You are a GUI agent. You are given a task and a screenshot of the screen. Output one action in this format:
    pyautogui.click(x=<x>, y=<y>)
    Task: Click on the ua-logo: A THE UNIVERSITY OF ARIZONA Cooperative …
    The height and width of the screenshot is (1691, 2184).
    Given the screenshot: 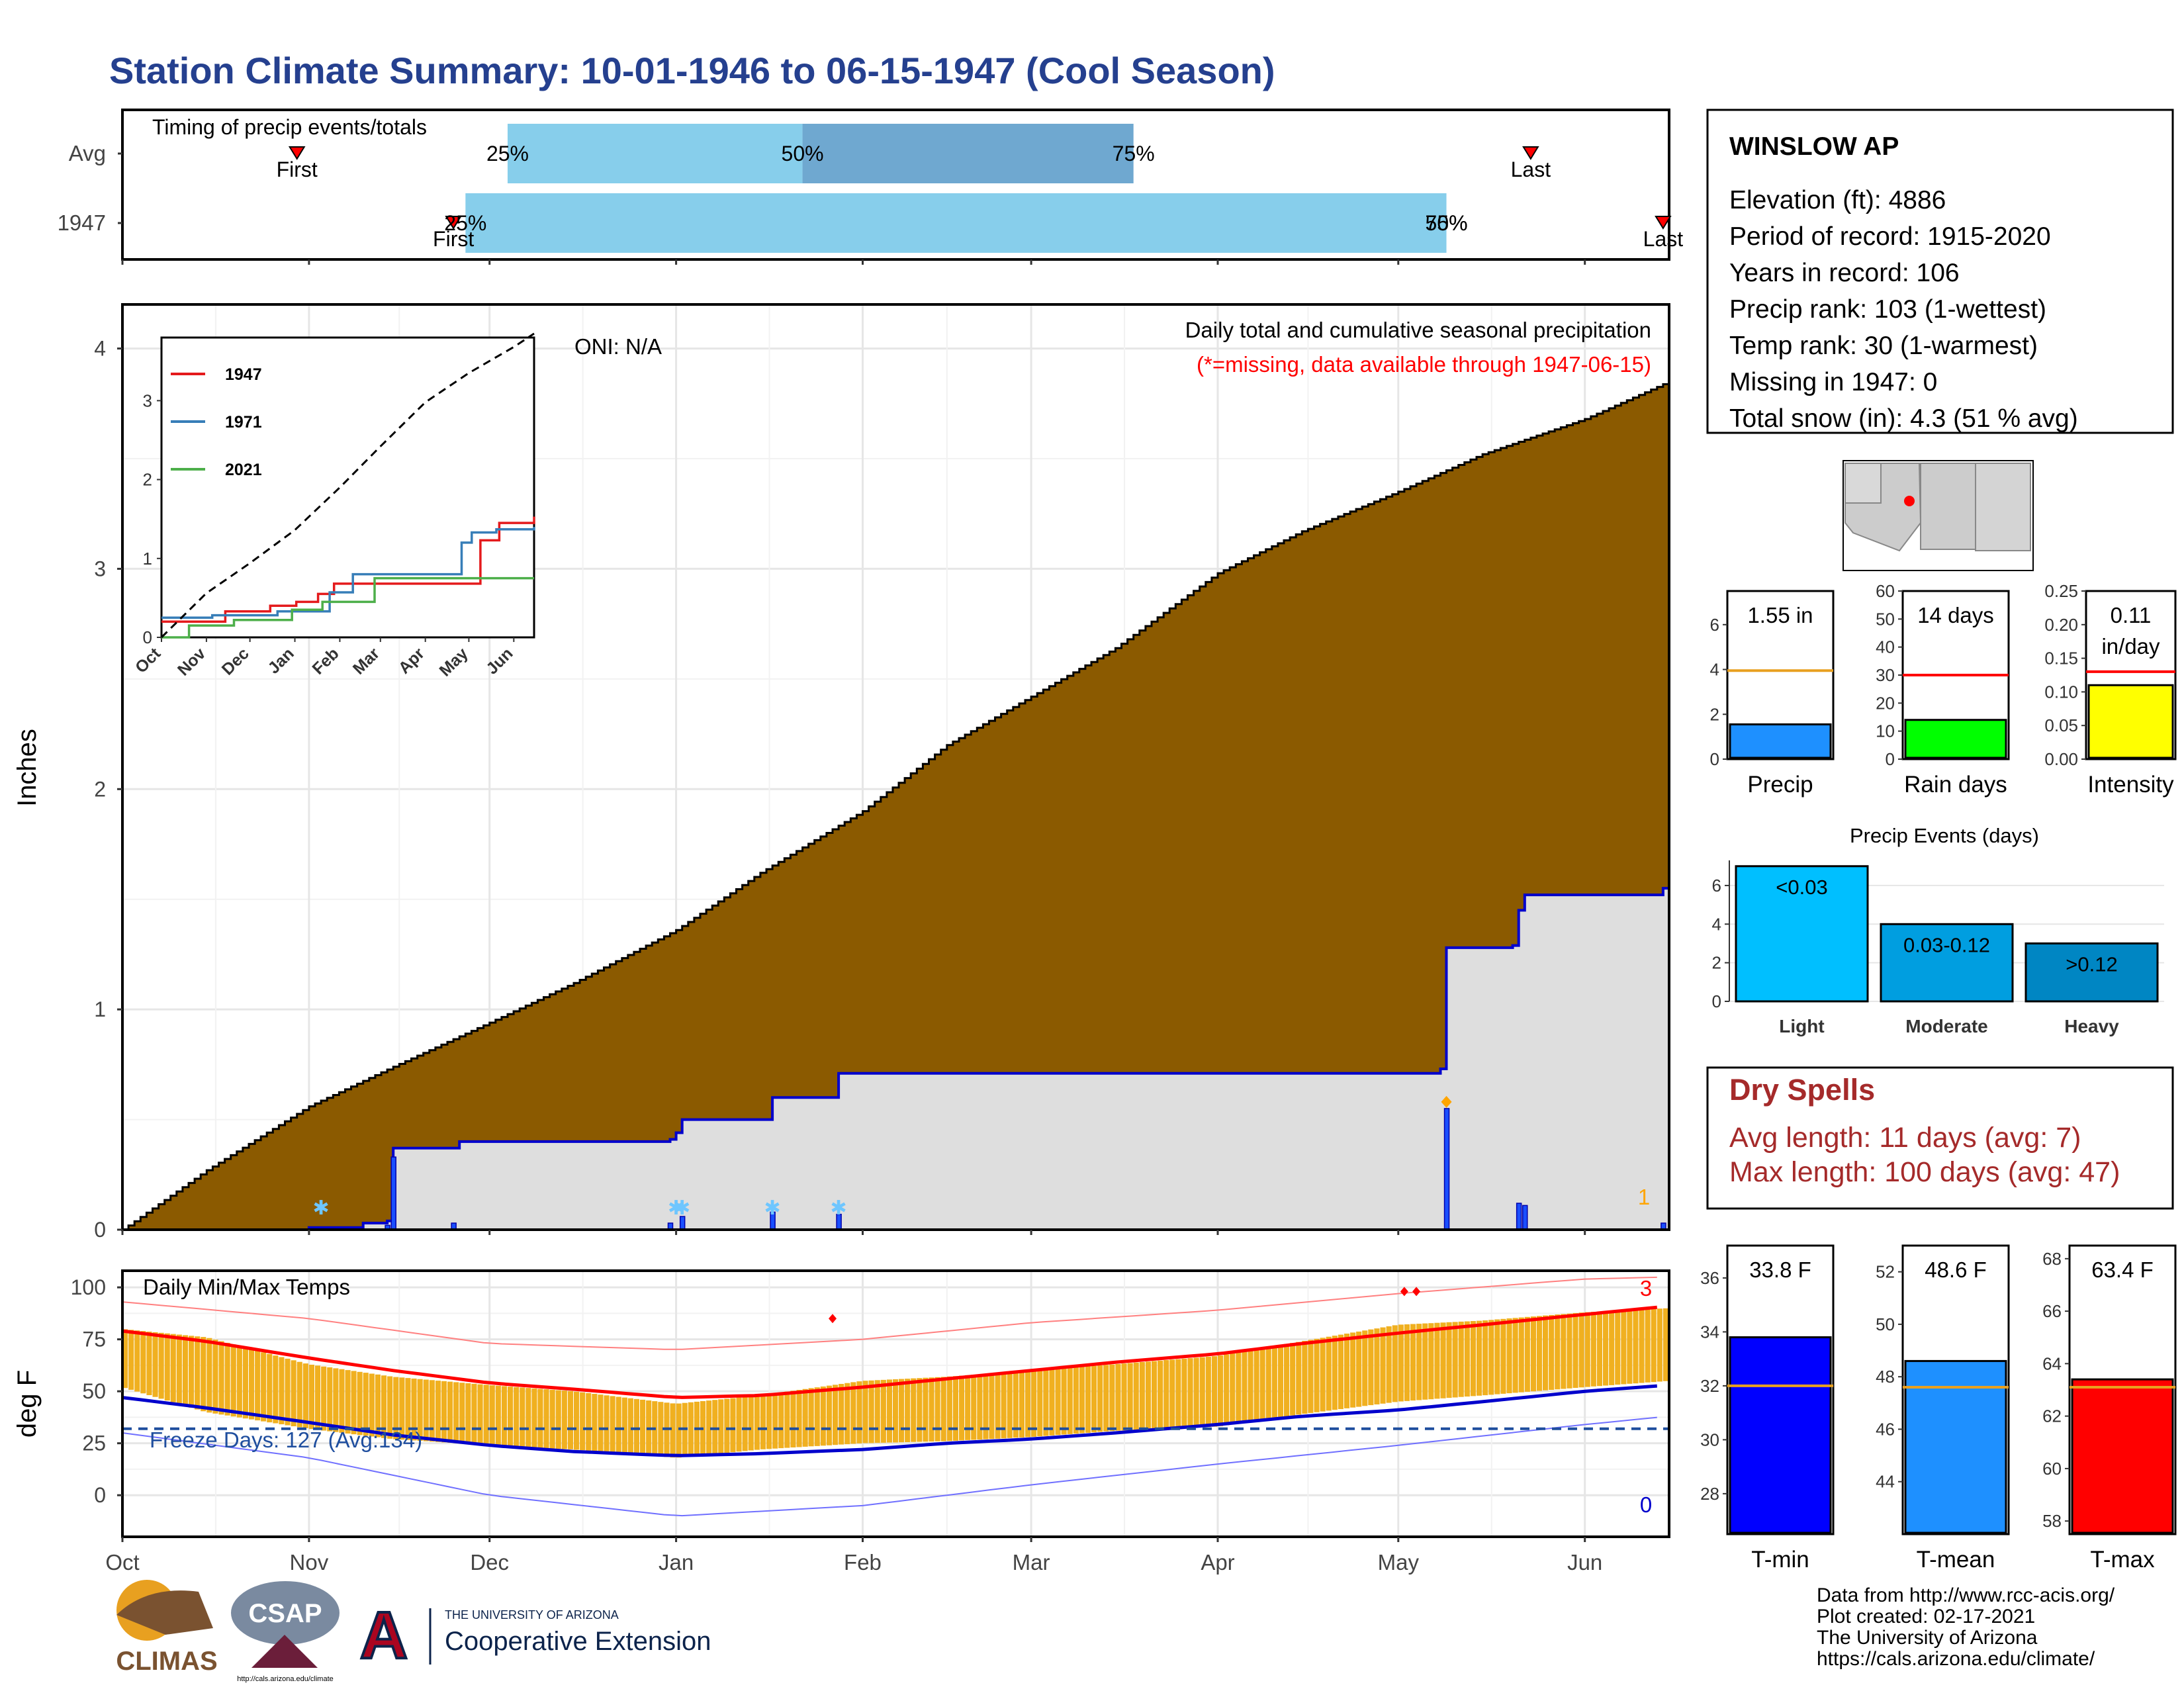 What is the action you would take?
    pyautogui.click(x=535, y=1635)
    